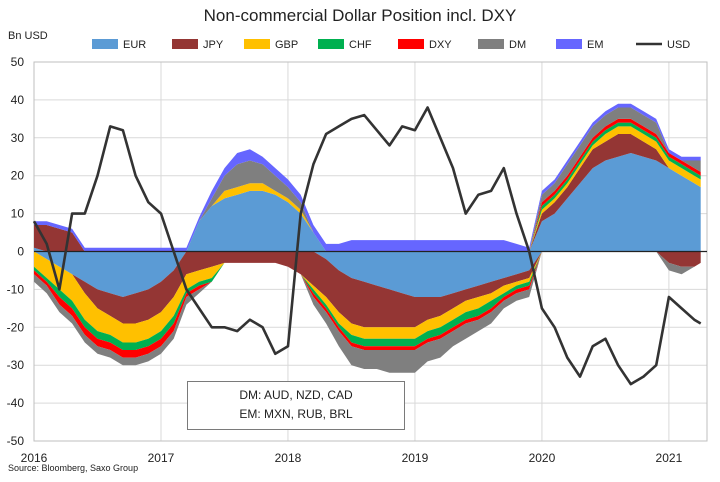 The height and width of the screenshot is (482, 720). I want to click on y-tick-label: 20, so click(18, 176).